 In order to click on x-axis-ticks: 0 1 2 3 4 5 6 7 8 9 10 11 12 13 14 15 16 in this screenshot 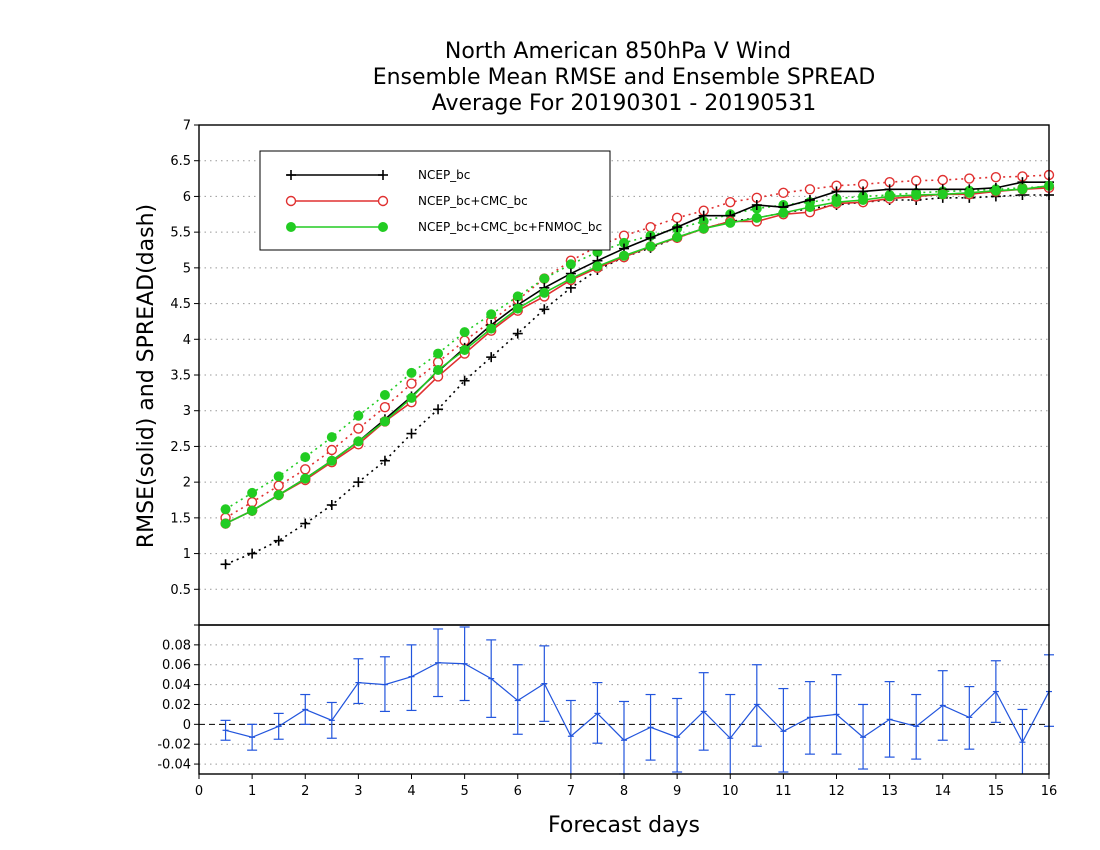, I will do `click(626, 786)`.